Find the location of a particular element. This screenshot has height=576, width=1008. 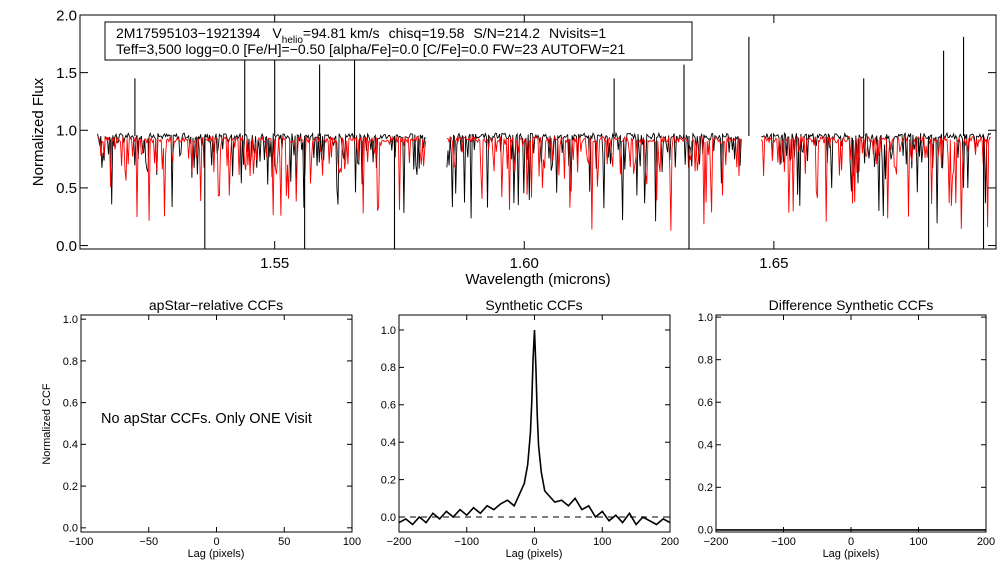

sn-value: S/N=214.2 is located at coordinates (506, 33).